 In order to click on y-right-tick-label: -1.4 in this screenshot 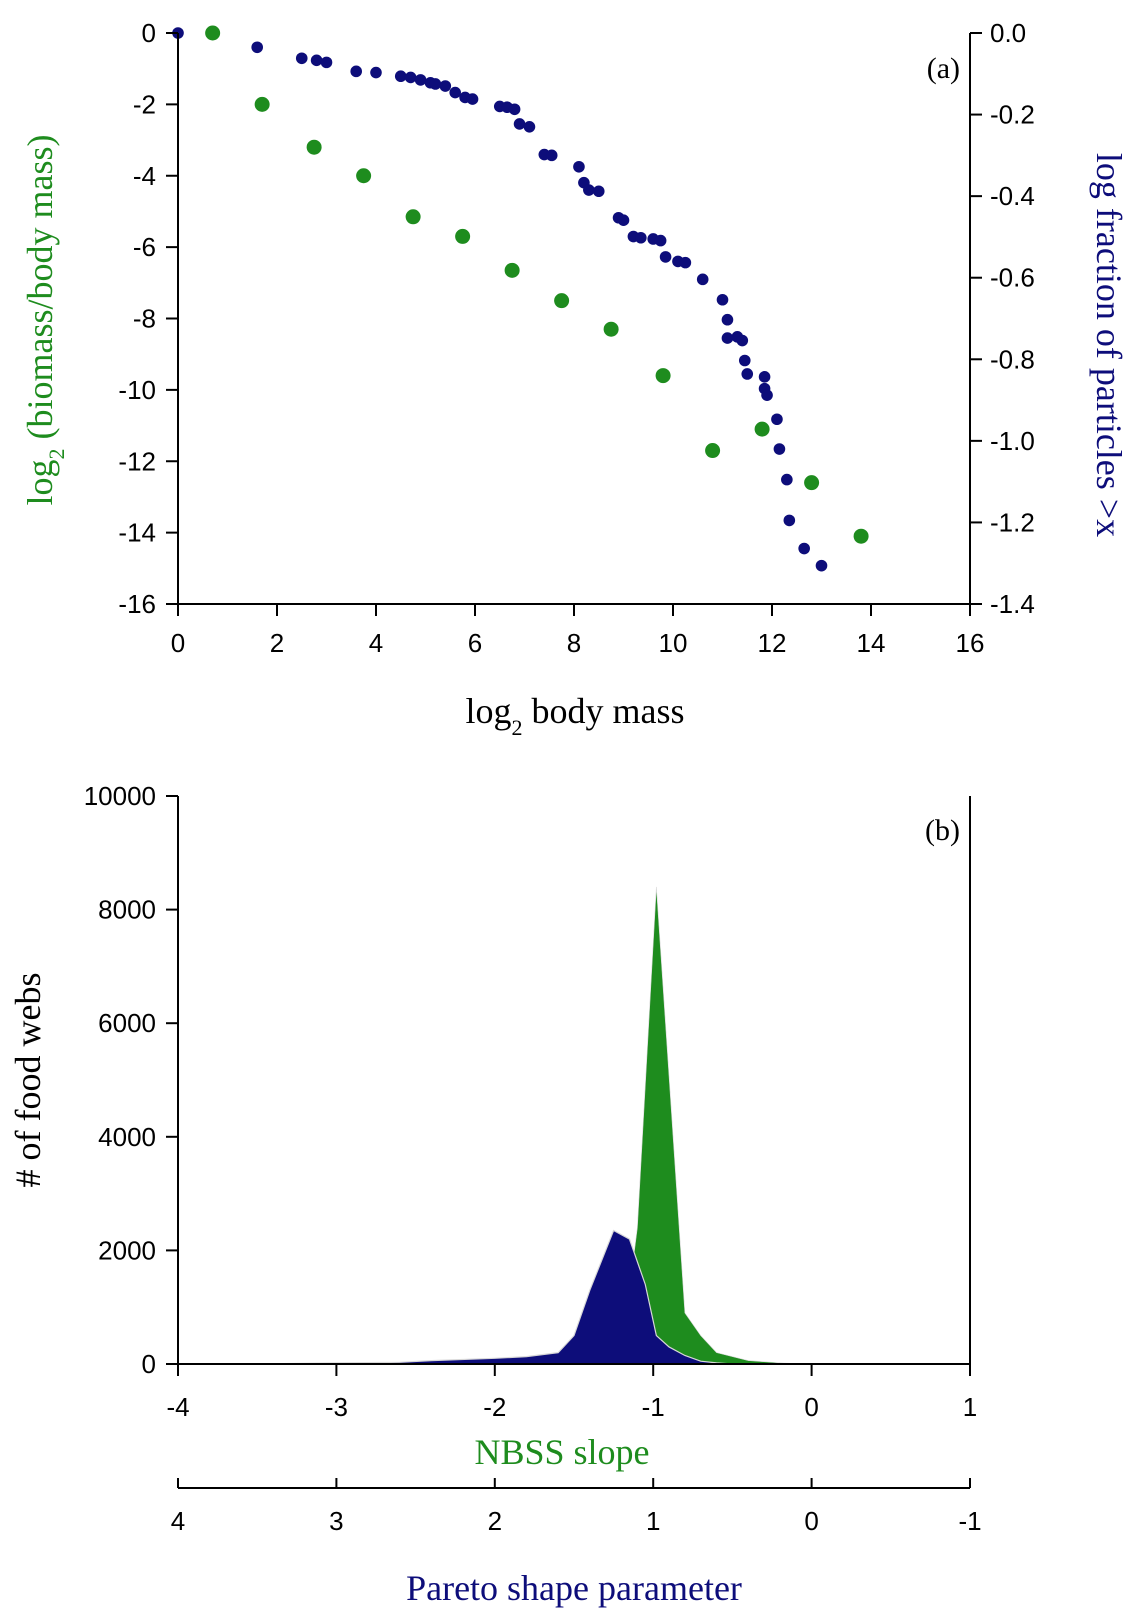, I will do `click(1012, 604)`.